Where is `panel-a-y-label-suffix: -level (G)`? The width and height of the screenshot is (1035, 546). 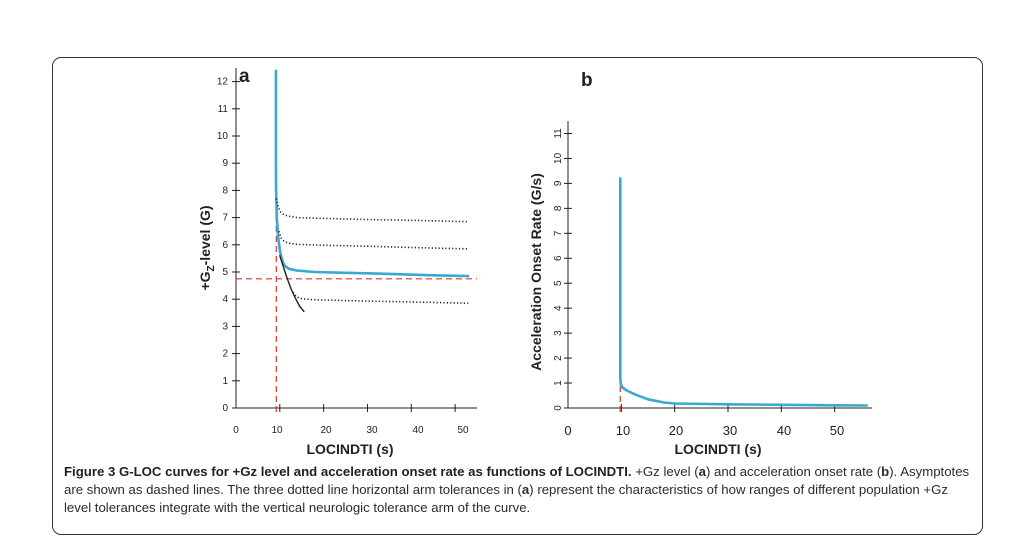 panel-a-y-label-suffix: -level (G) is located at coordinates (205, 235).